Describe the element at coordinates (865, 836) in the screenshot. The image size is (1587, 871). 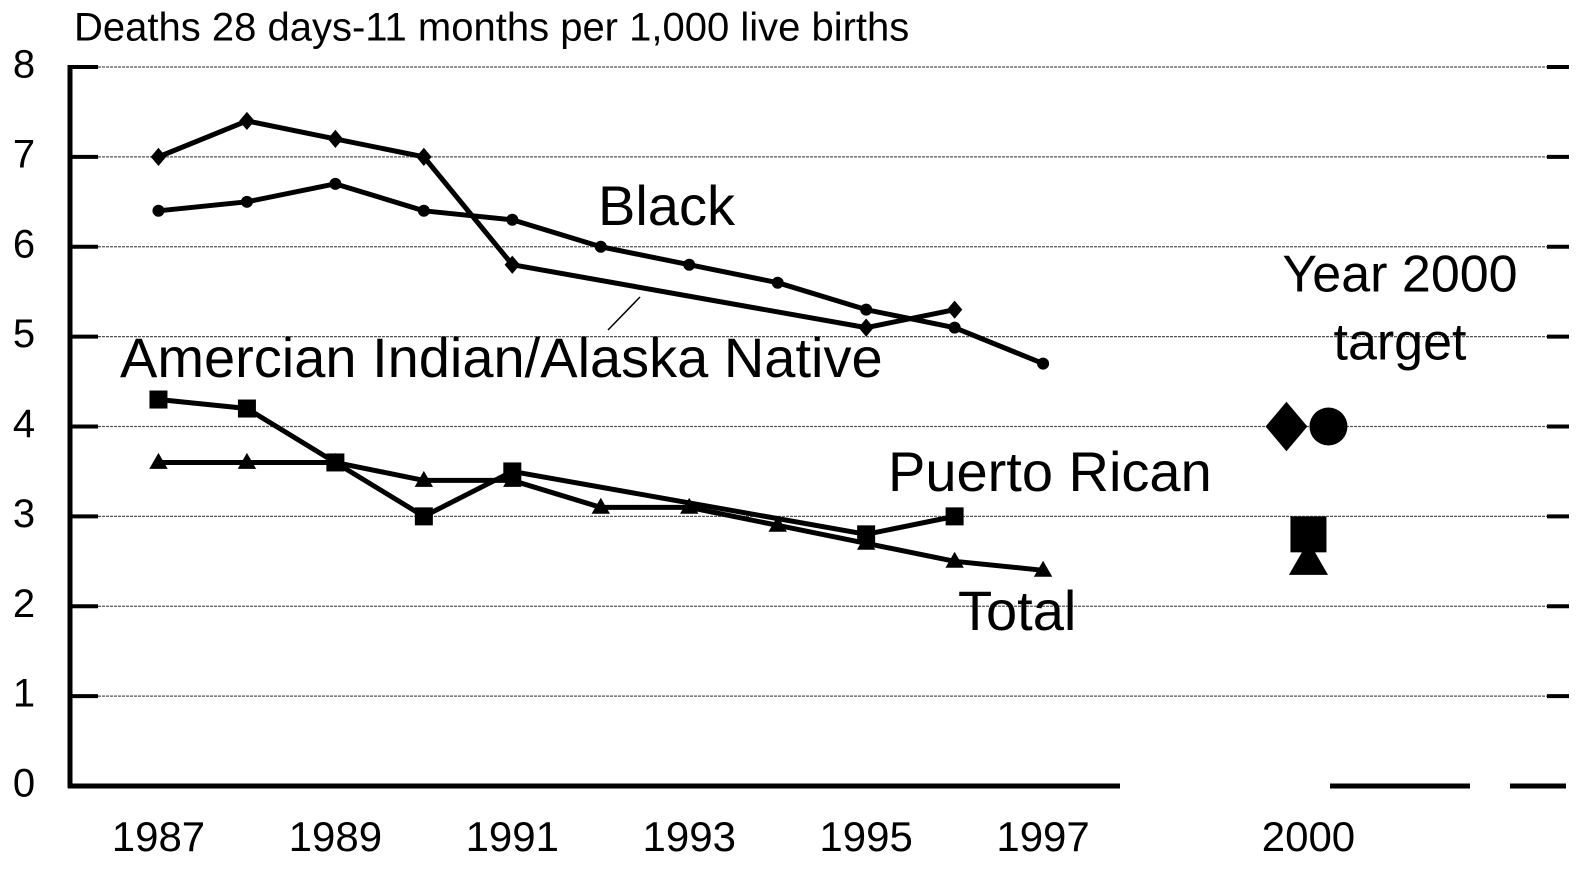
I see `x-tick-label: 1995` at that location.